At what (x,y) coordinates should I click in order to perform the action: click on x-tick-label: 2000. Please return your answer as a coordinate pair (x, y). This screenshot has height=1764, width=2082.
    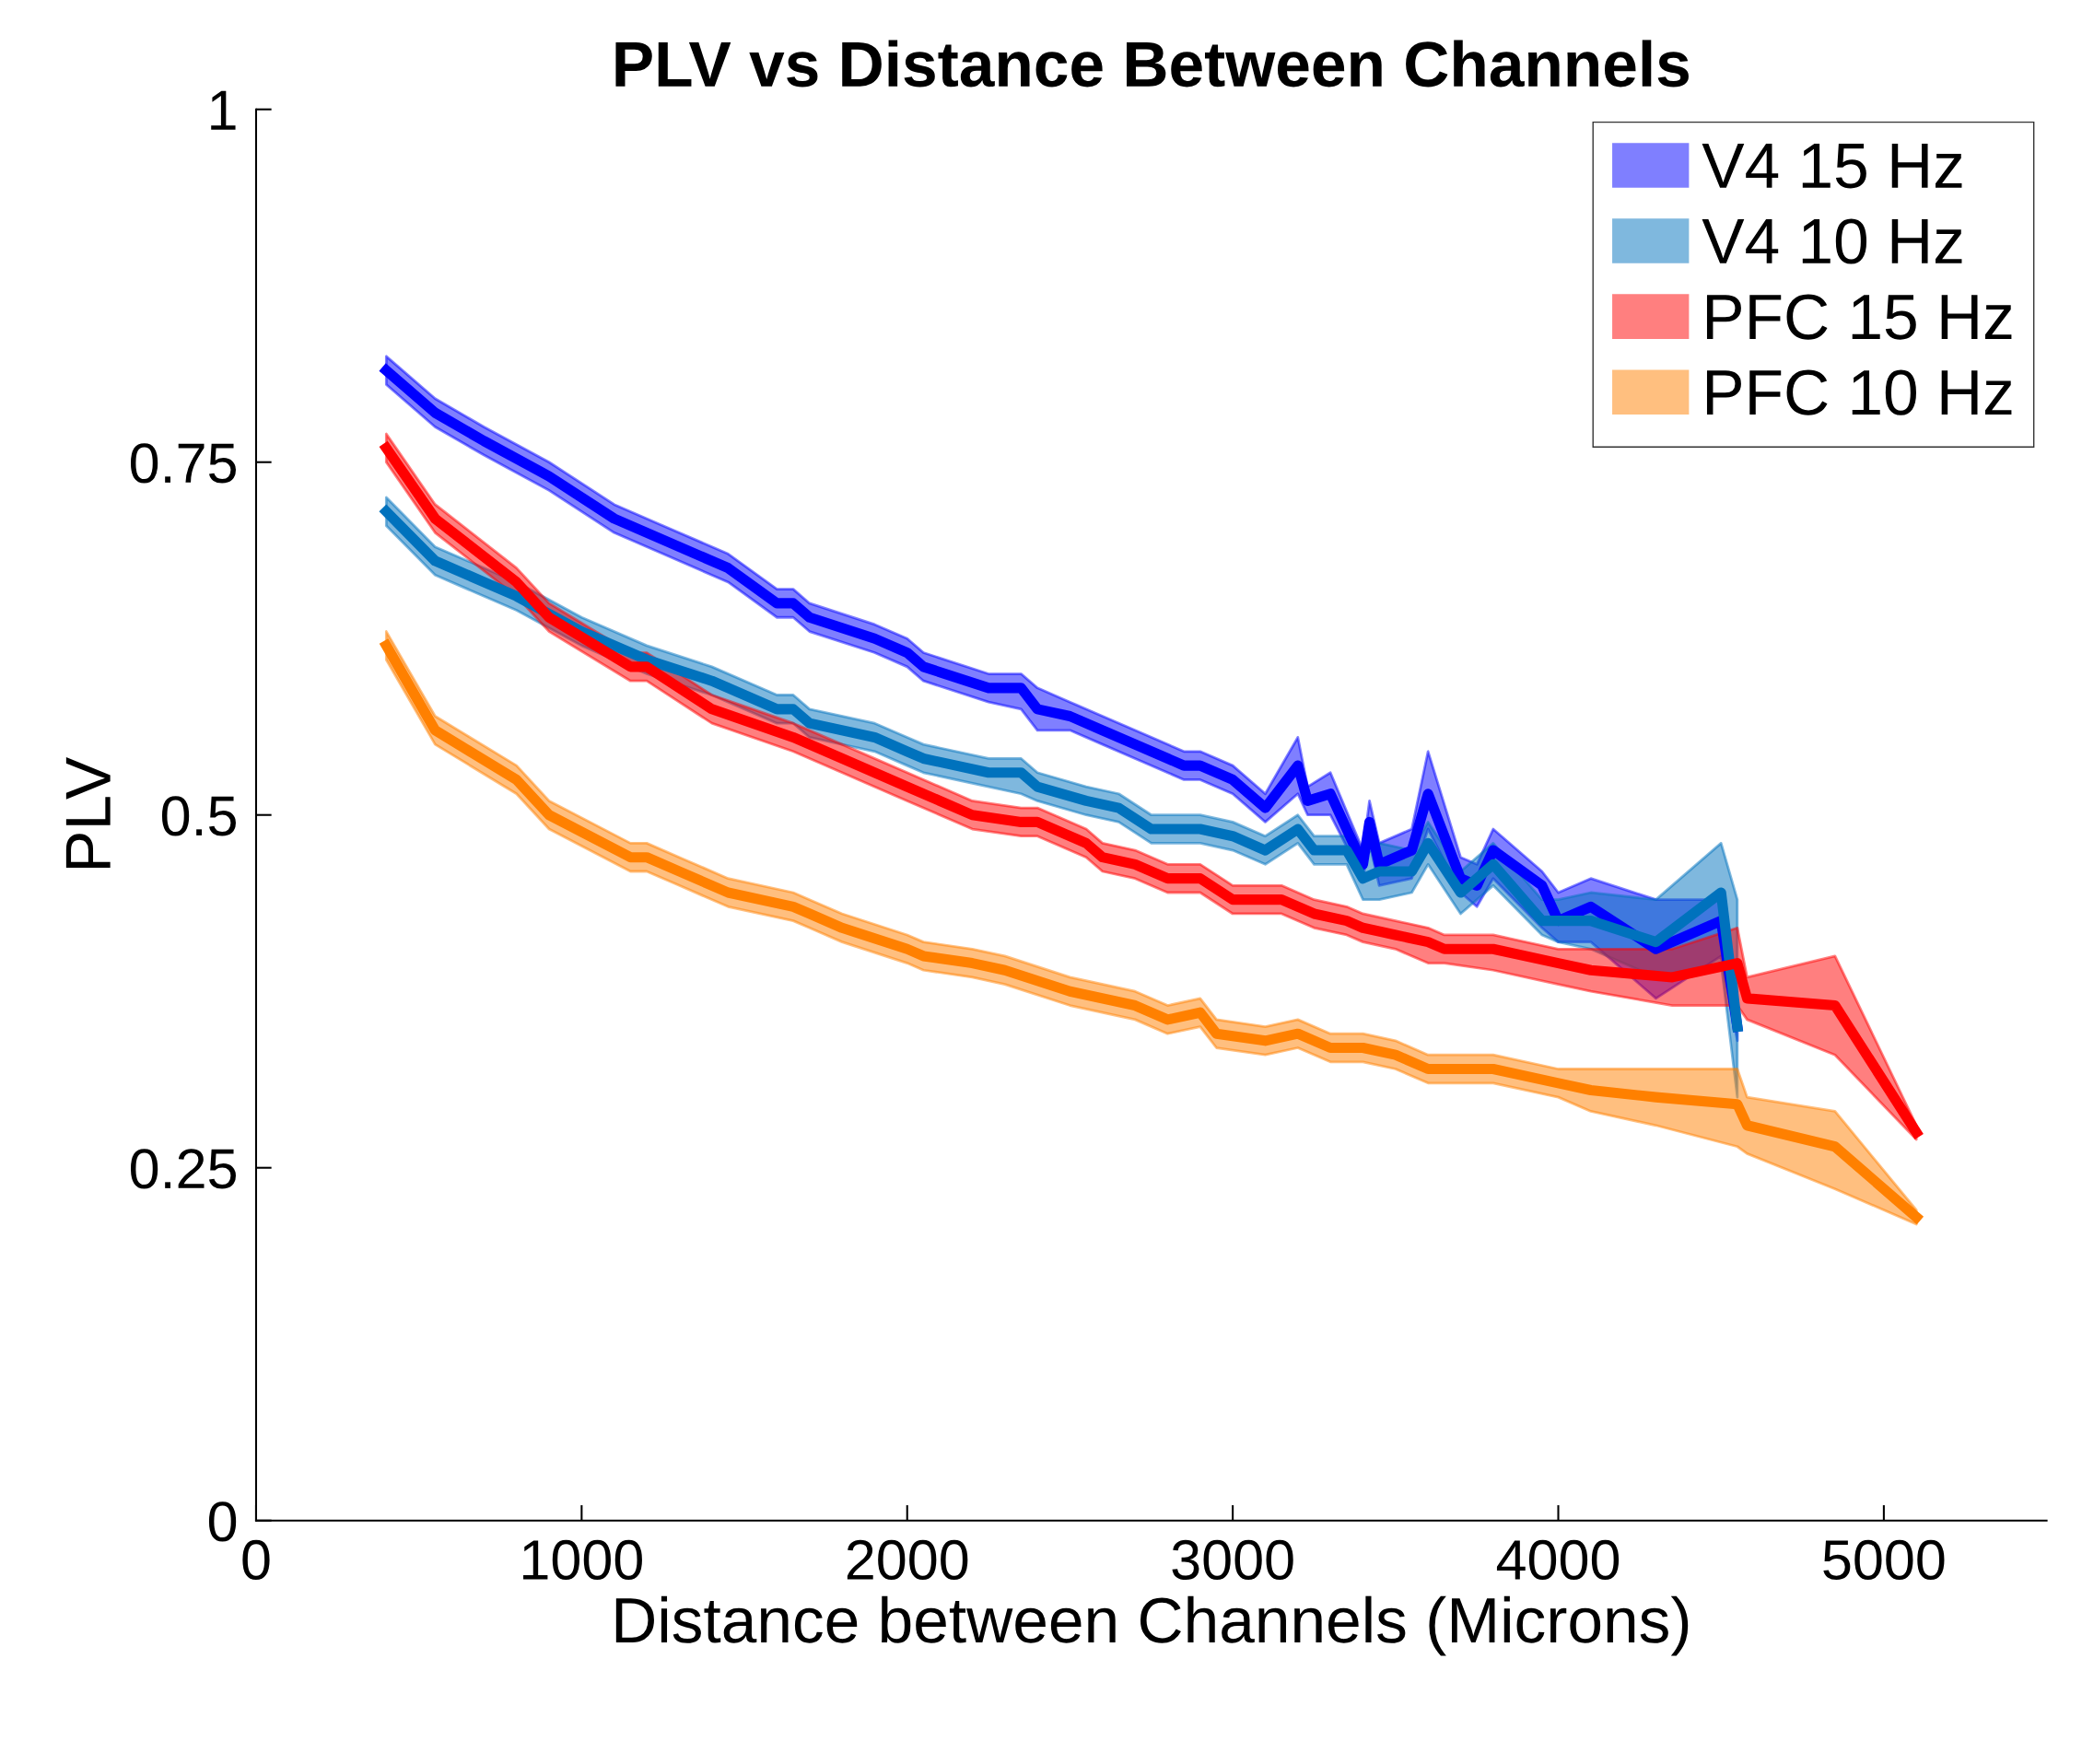
    Looking at the image, I should click on (907, 1560).